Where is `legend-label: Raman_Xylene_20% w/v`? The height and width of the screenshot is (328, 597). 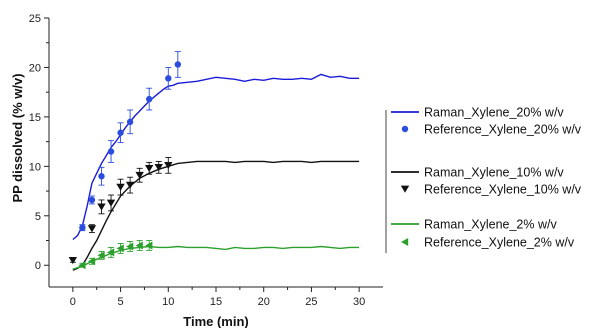
legend-label: Raman_Xylene_20% w/v is located at coordinates (494, 113).